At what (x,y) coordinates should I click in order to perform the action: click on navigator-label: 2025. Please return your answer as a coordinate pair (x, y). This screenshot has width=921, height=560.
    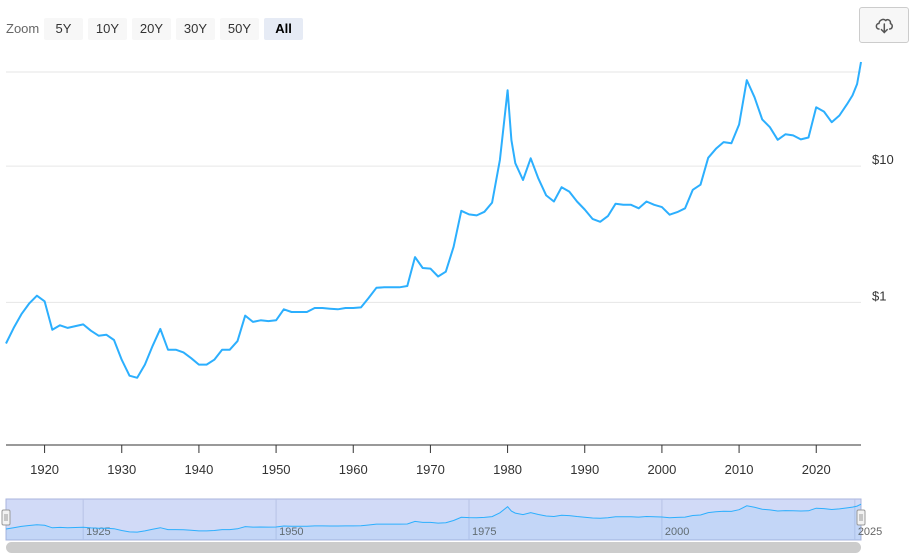
    Looking at the image, I should click on (870, 532).